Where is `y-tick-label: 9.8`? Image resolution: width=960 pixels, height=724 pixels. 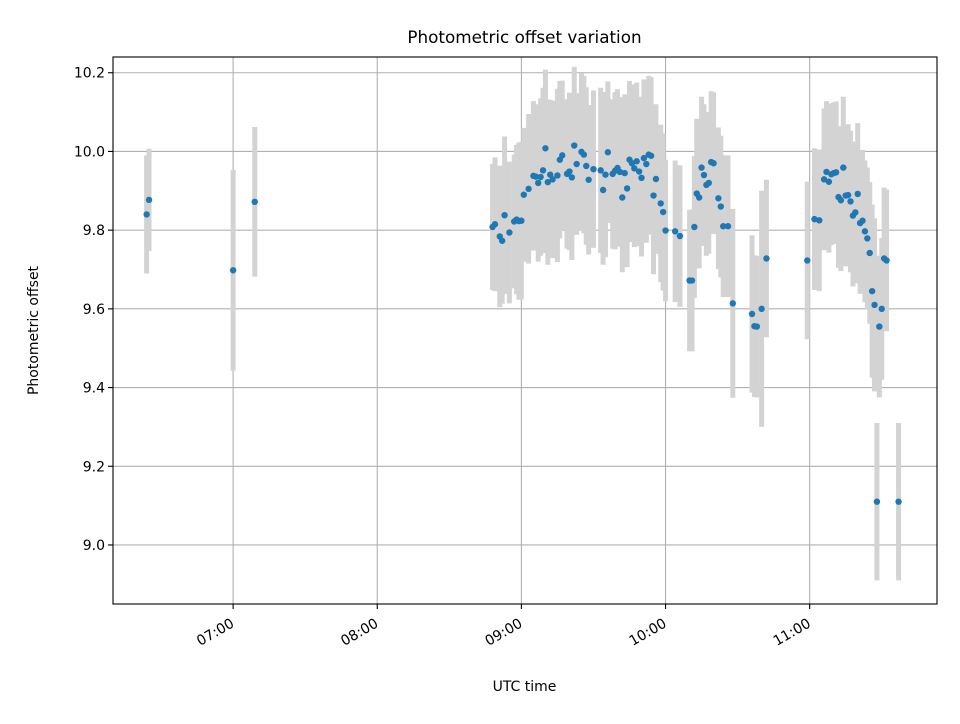 y-tick-label: 9.8 is located at coordinates (94, 231).